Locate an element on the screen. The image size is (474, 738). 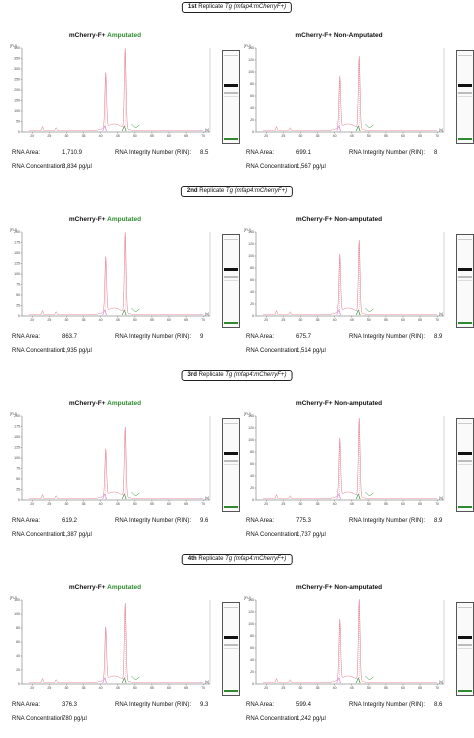
rin-value: 8.9 is located at coordinates (438, 337).